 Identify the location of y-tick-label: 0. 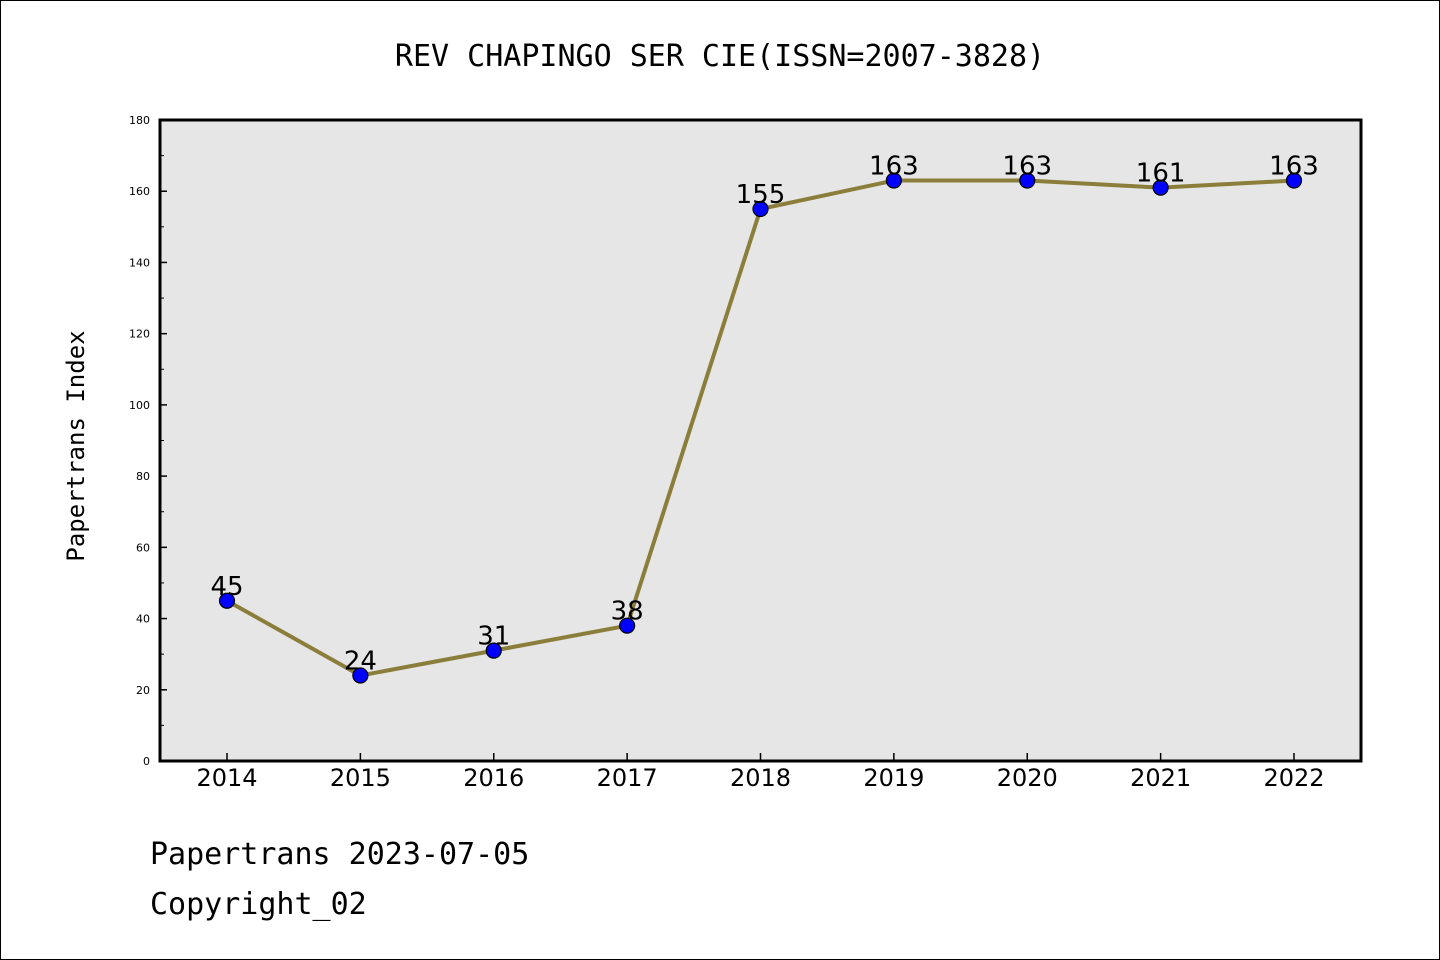
(146, 761).